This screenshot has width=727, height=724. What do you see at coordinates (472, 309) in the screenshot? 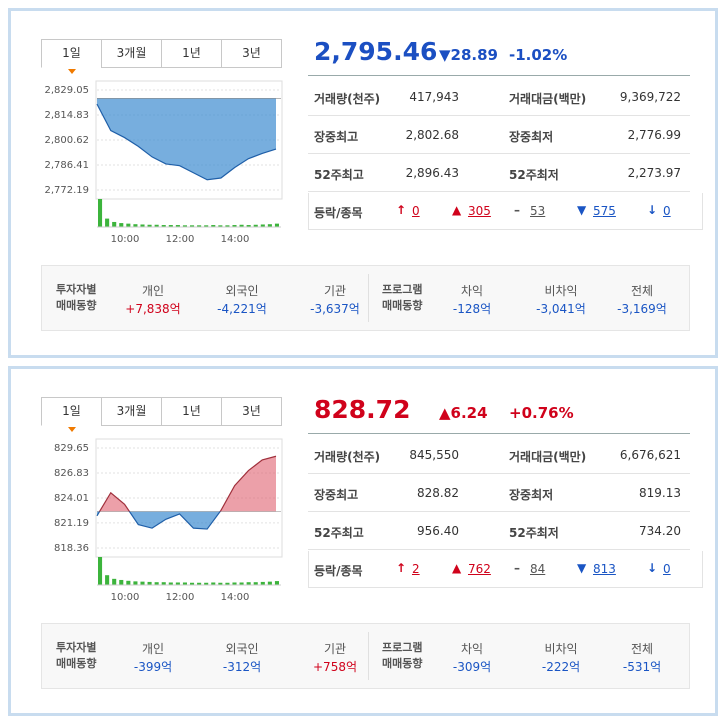
I see `column-value: -128억` at bounding box center [472, 309].